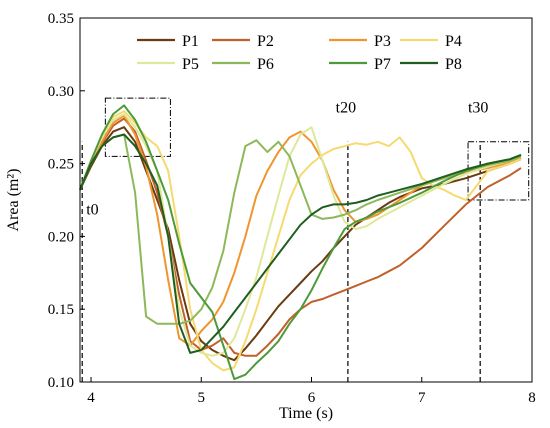 The height and width of the screenshot is (428, 550). Describe the element at coordinates (190, 41) in the screenshot. I see `legend-label-P1: P1` at that location.